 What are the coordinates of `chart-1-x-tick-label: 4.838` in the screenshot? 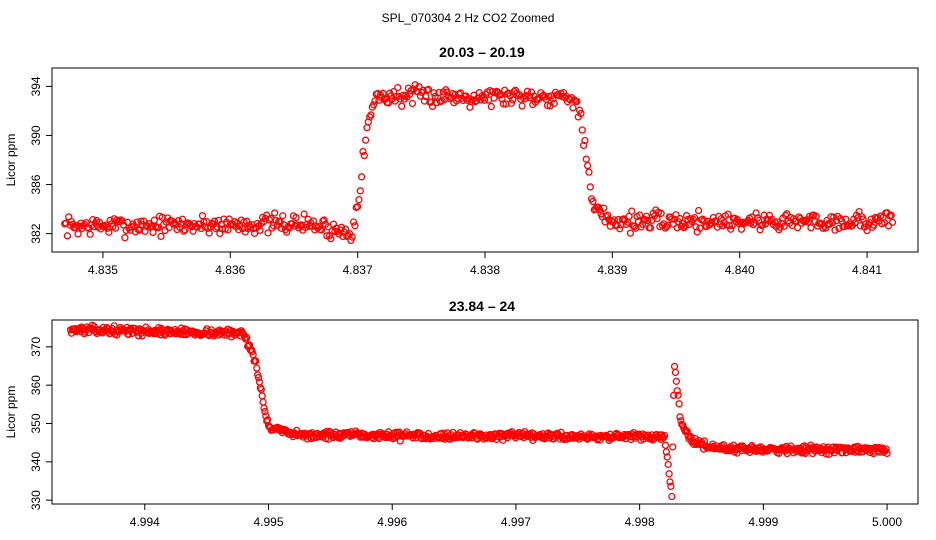 It's located at (485, 270).